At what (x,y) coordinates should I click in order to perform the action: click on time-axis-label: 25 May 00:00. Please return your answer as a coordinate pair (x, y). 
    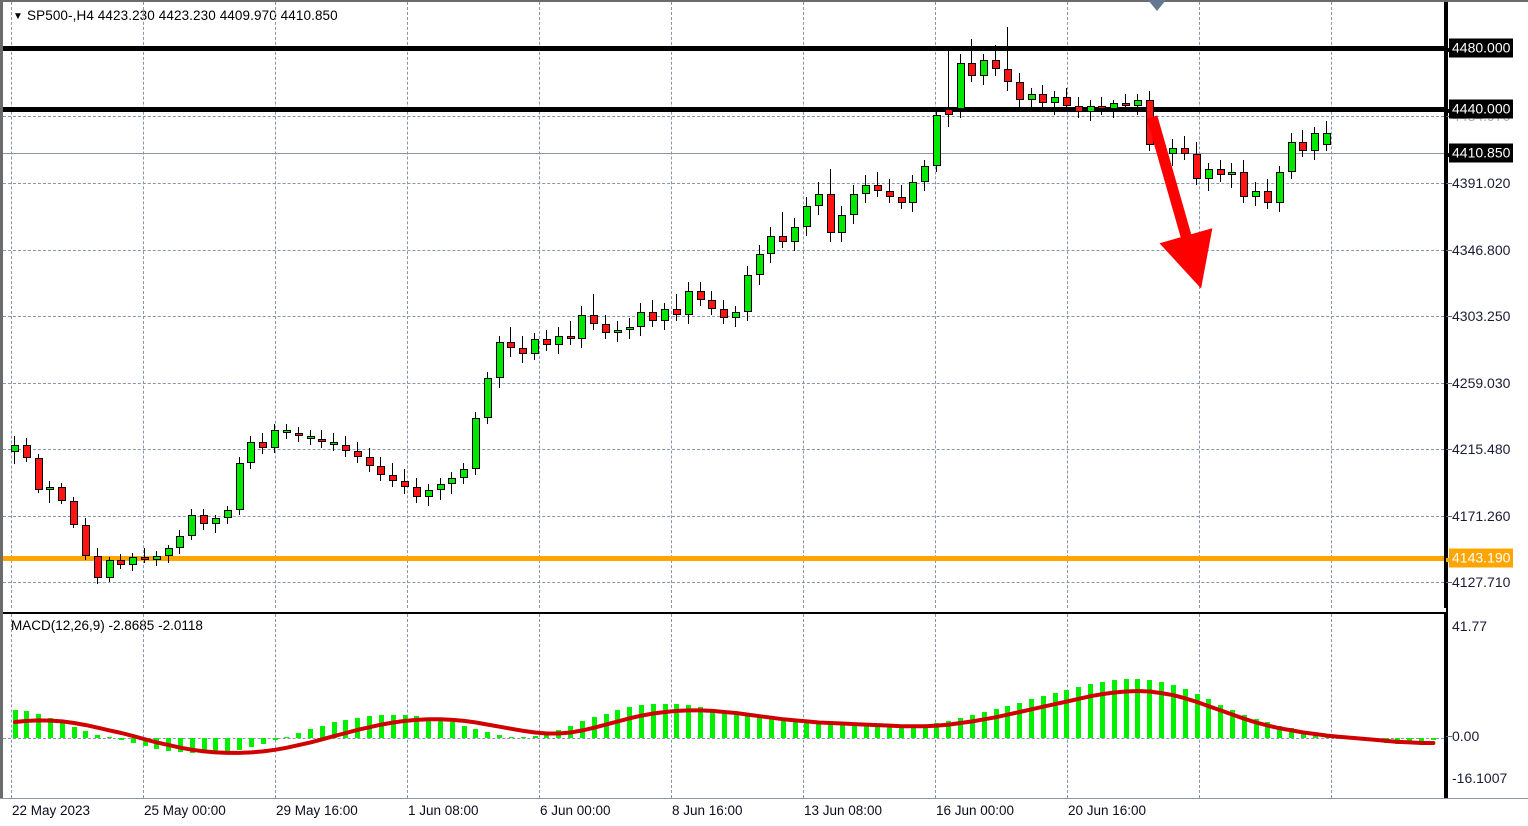
    Looking at the image, I should click on (185, 810).